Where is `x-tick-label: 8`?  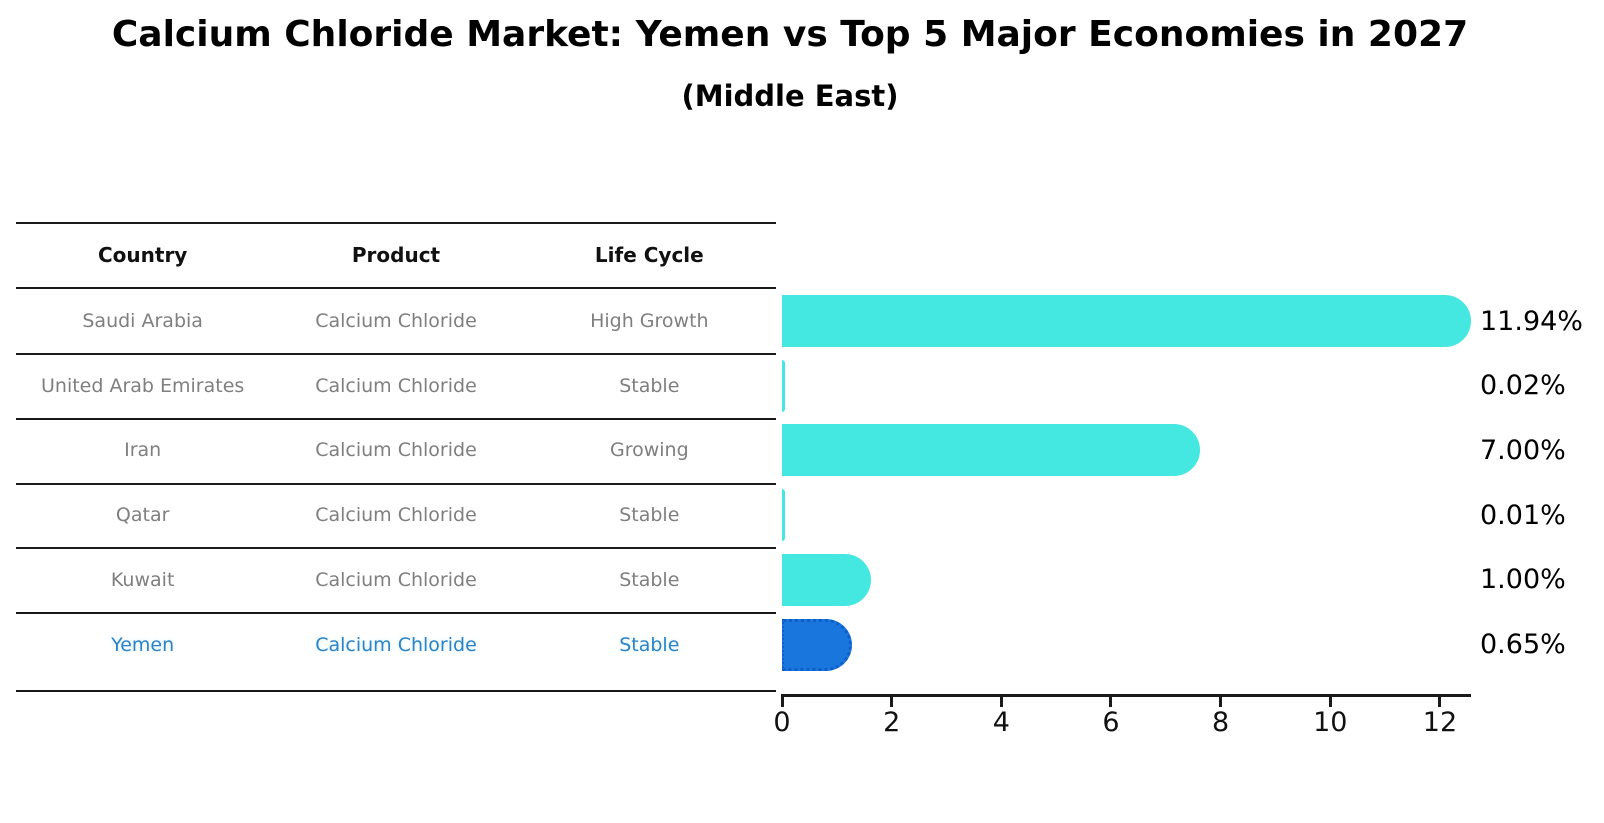 x-tick-label: 8 is located at coordinates (1221, 722).